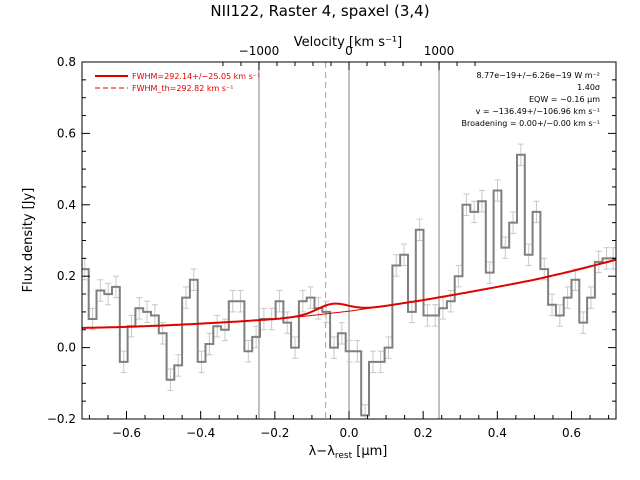 This screenshot has width=640, height=480. Describe the element at coordinates (274, 433) in the screenshot. I see `x-tick-label: −0.2` at that location.